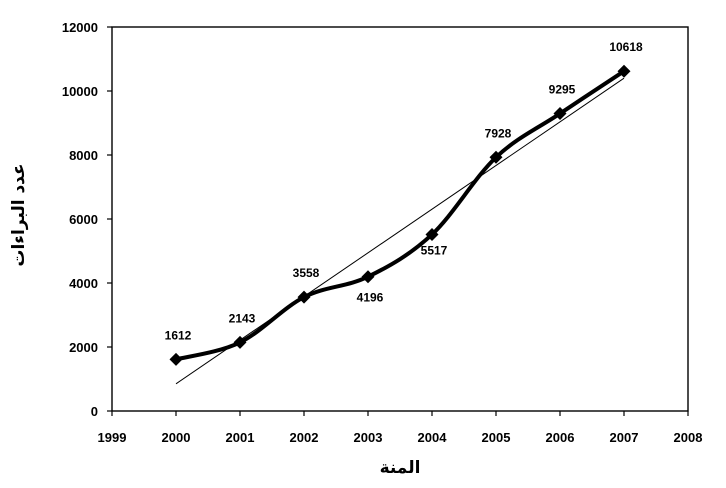  What do you see at coordinates (83, 155) in the screenshot?
I see `y-tick-label: 8000` at bounding box center [83, 155].